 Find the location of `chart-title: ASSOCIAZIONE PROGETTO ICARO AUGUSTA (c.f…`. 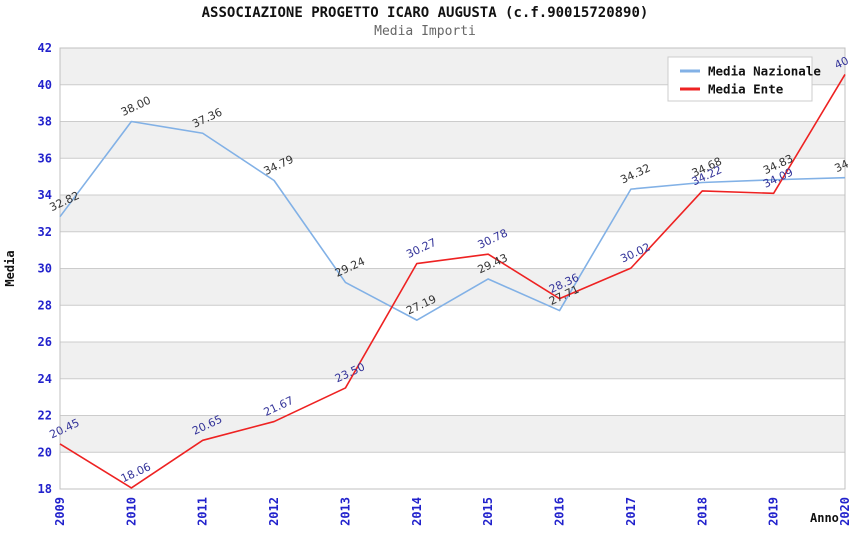

chart-title: ASSOCIAZIONE PROGETTO ICARO AUGUSTA (c.f… is located at coordinates (425, 13).